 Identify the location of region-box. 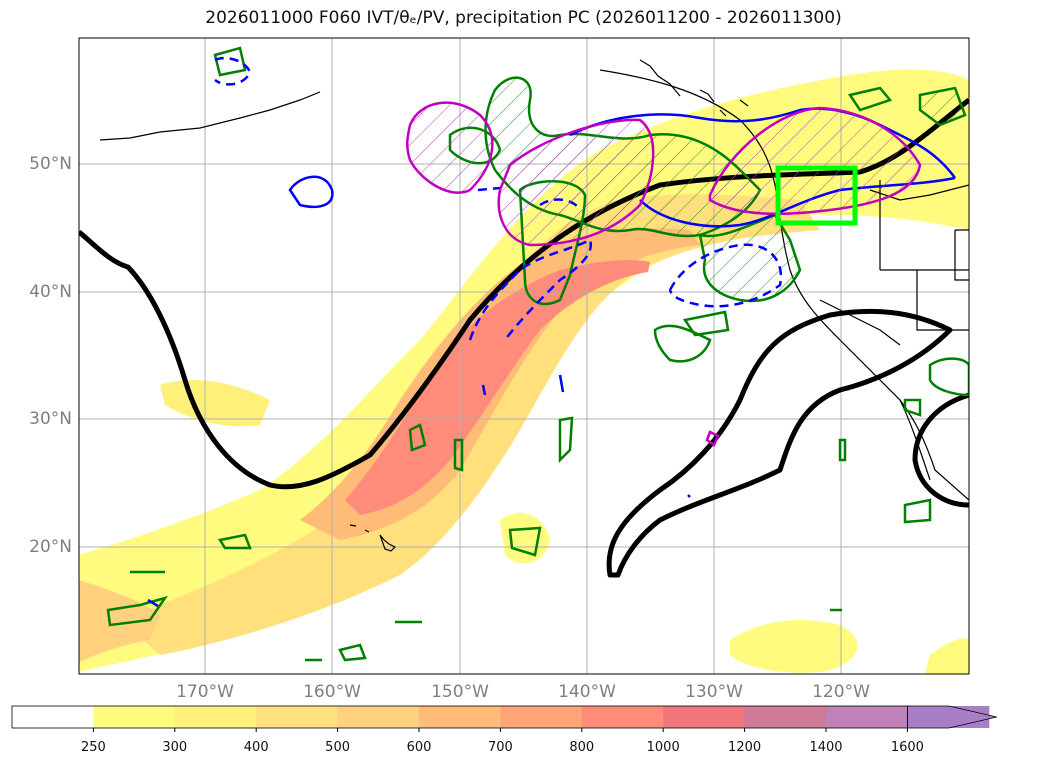
(816, 195).